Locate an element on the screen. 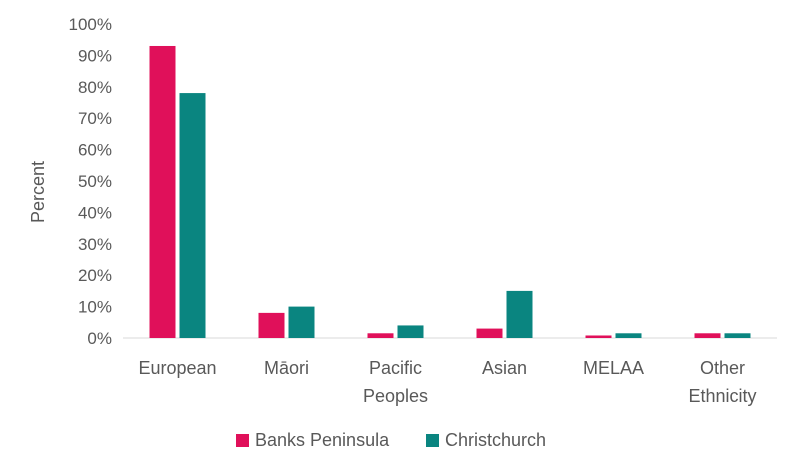 The height and width of the screenshot is (476, 800). y-axis-ticks: 0% 10% 20% 30% 40% 50% 60% 70% 80% 90% 100% is located at coordinates (90, 181).